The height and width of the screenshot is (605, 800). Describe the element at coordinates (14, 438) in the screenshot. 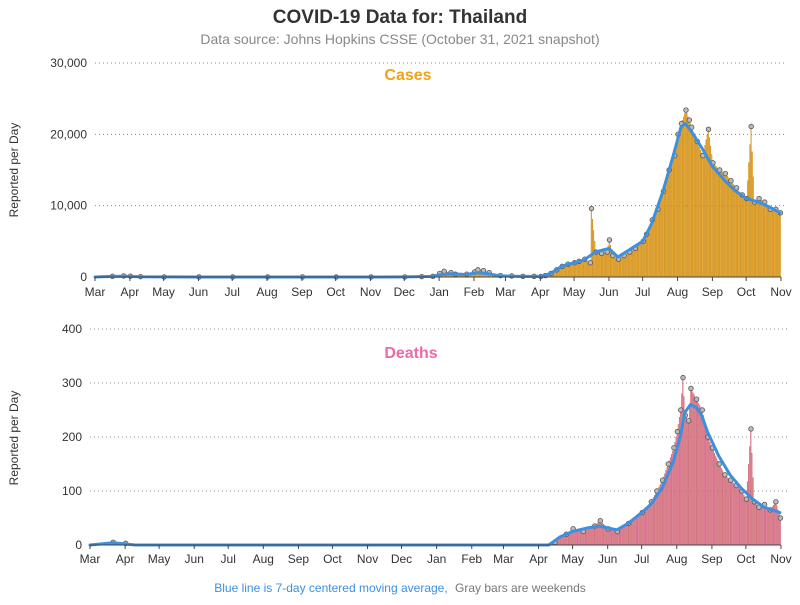

I see `deaths-ylabel: Reported per Day` at that location.